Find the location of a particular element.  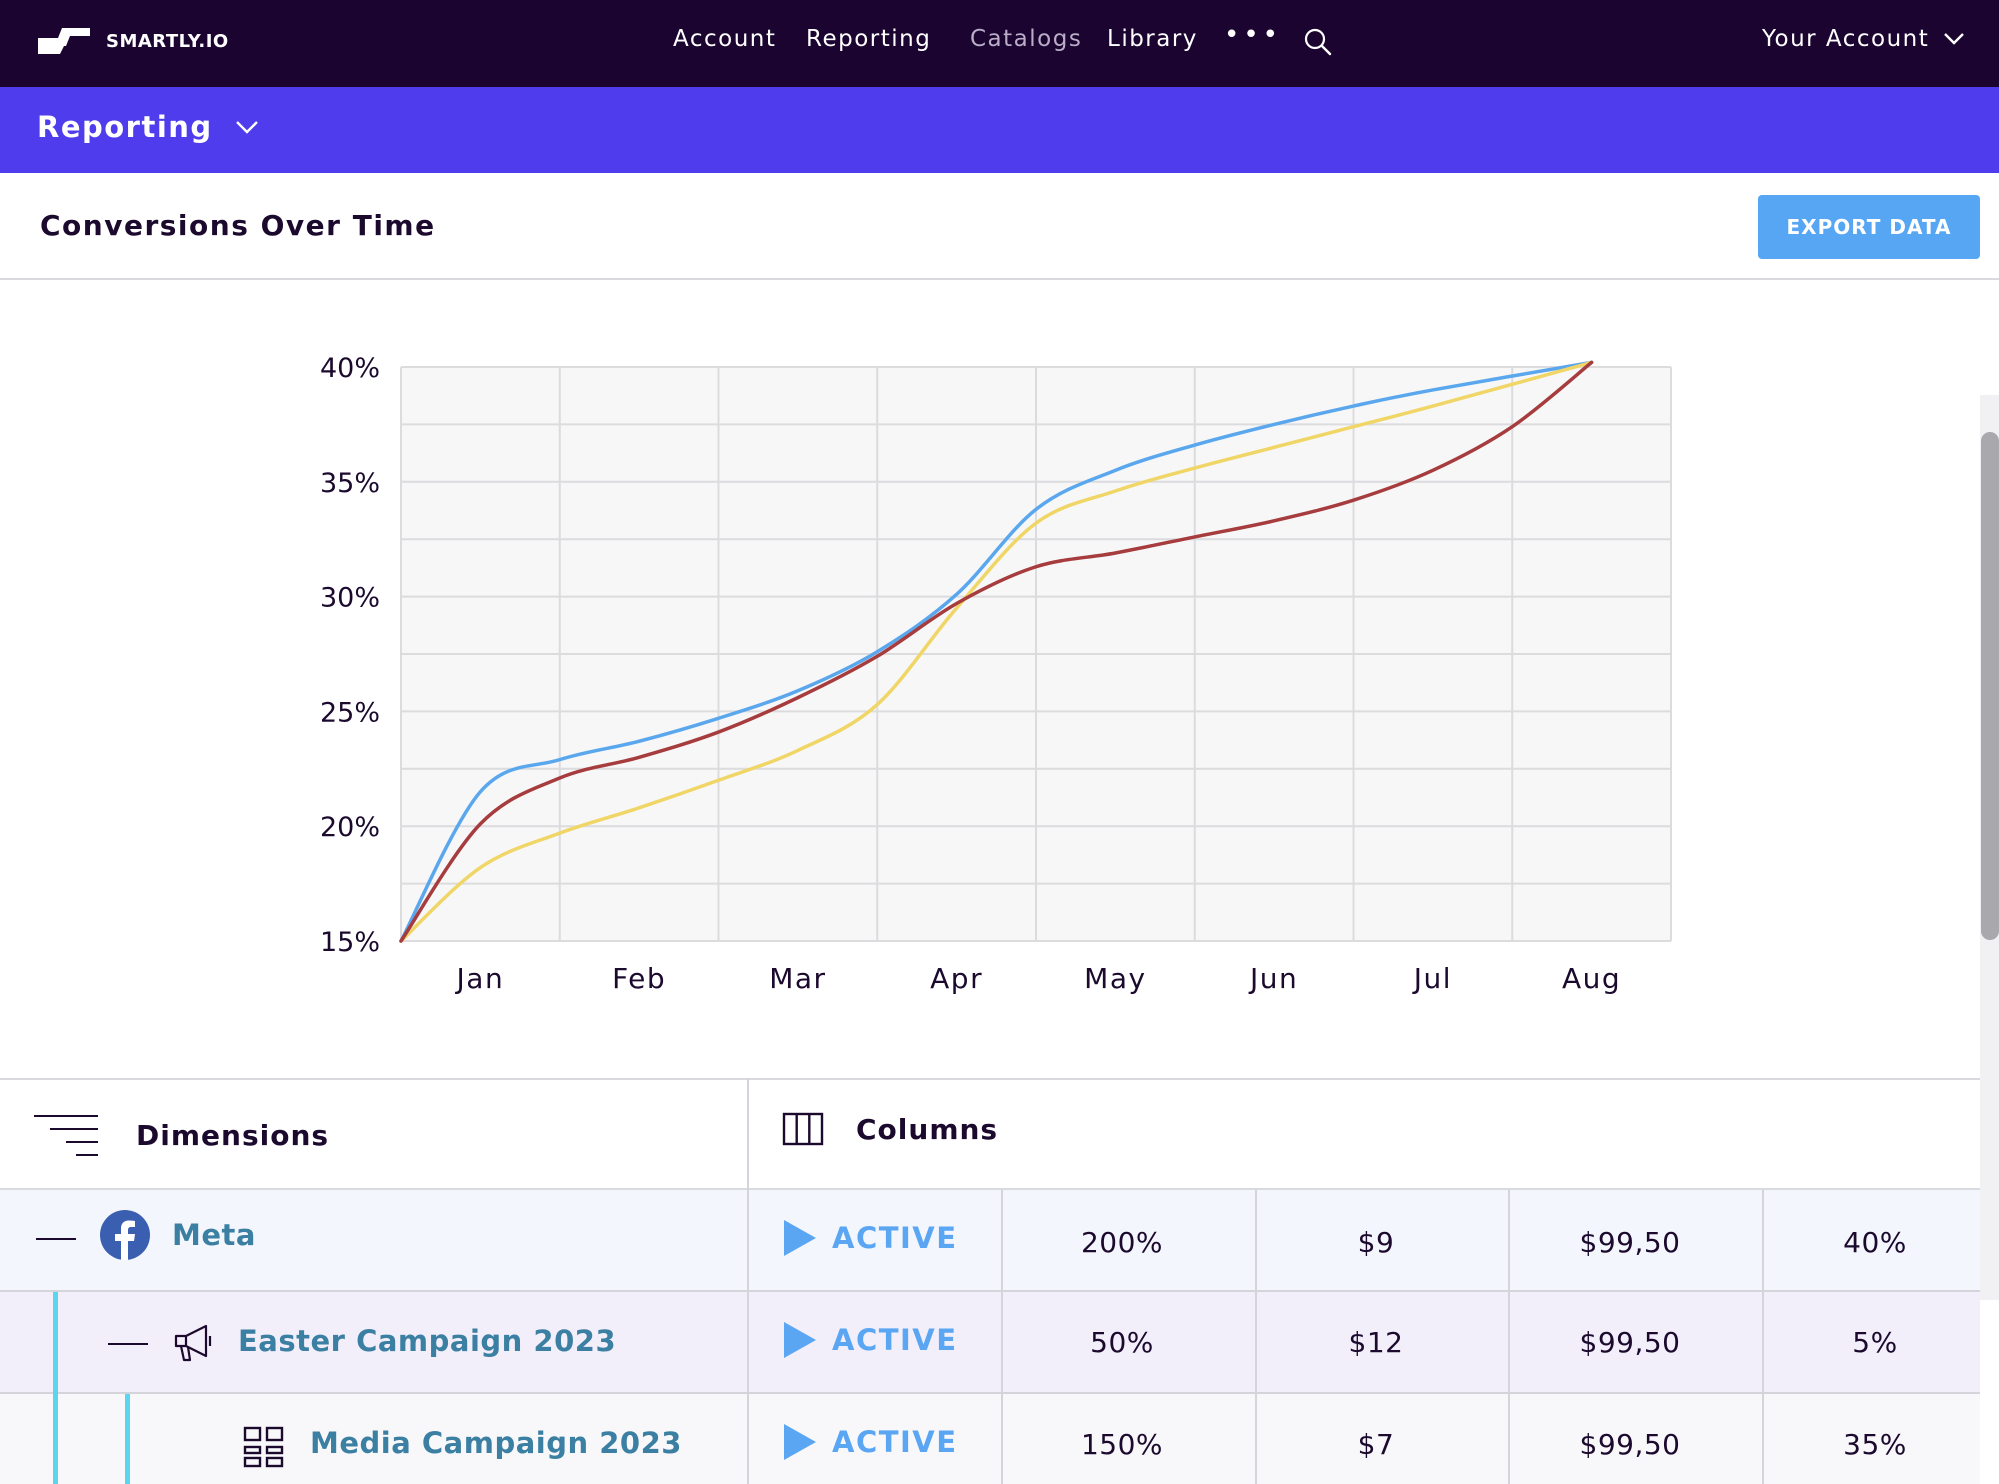

columns-header: Columns is located at coordinates (890, 1129).